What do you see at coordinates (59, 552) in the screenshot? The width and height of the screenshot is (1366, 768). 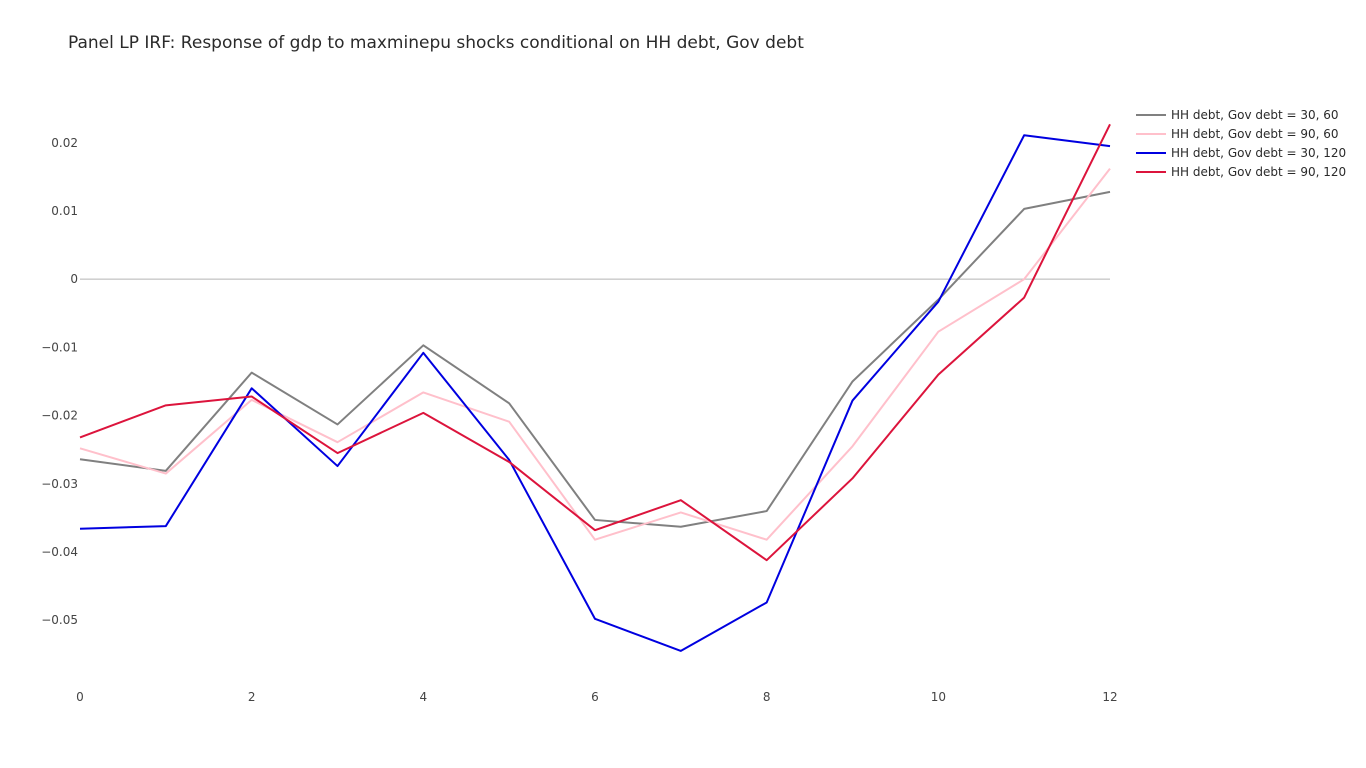 I see `y-tick-label: −0.04` at bounding box center [59, 552].